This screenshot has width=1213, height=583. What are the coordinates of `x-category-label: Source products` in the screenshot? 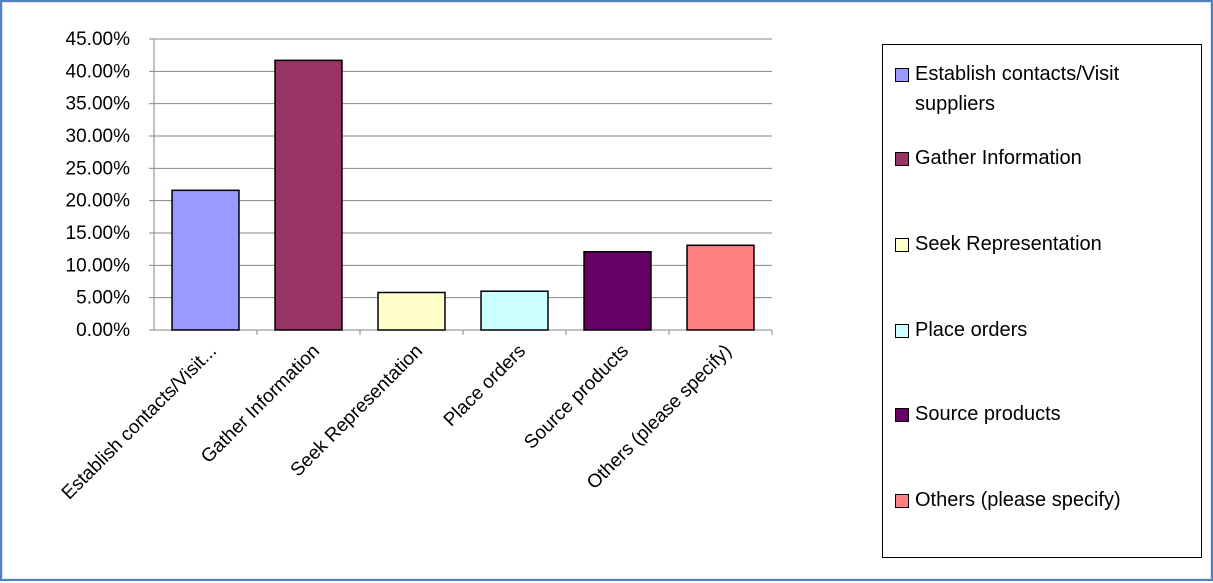 It's located at (576, 397).